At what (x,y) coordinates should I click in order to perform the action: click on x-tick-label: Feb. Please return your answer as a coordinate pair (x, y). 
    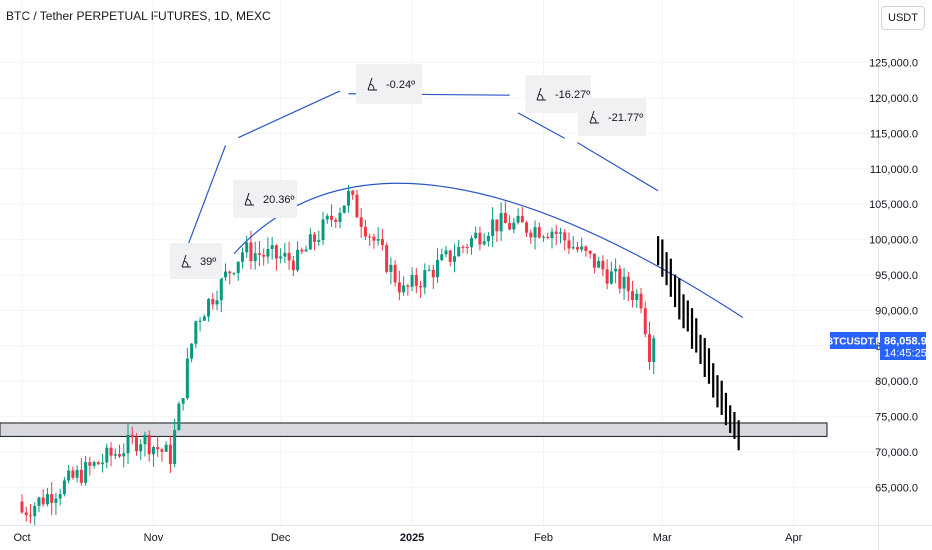
    Looking at the image, I should click on (543, 538).